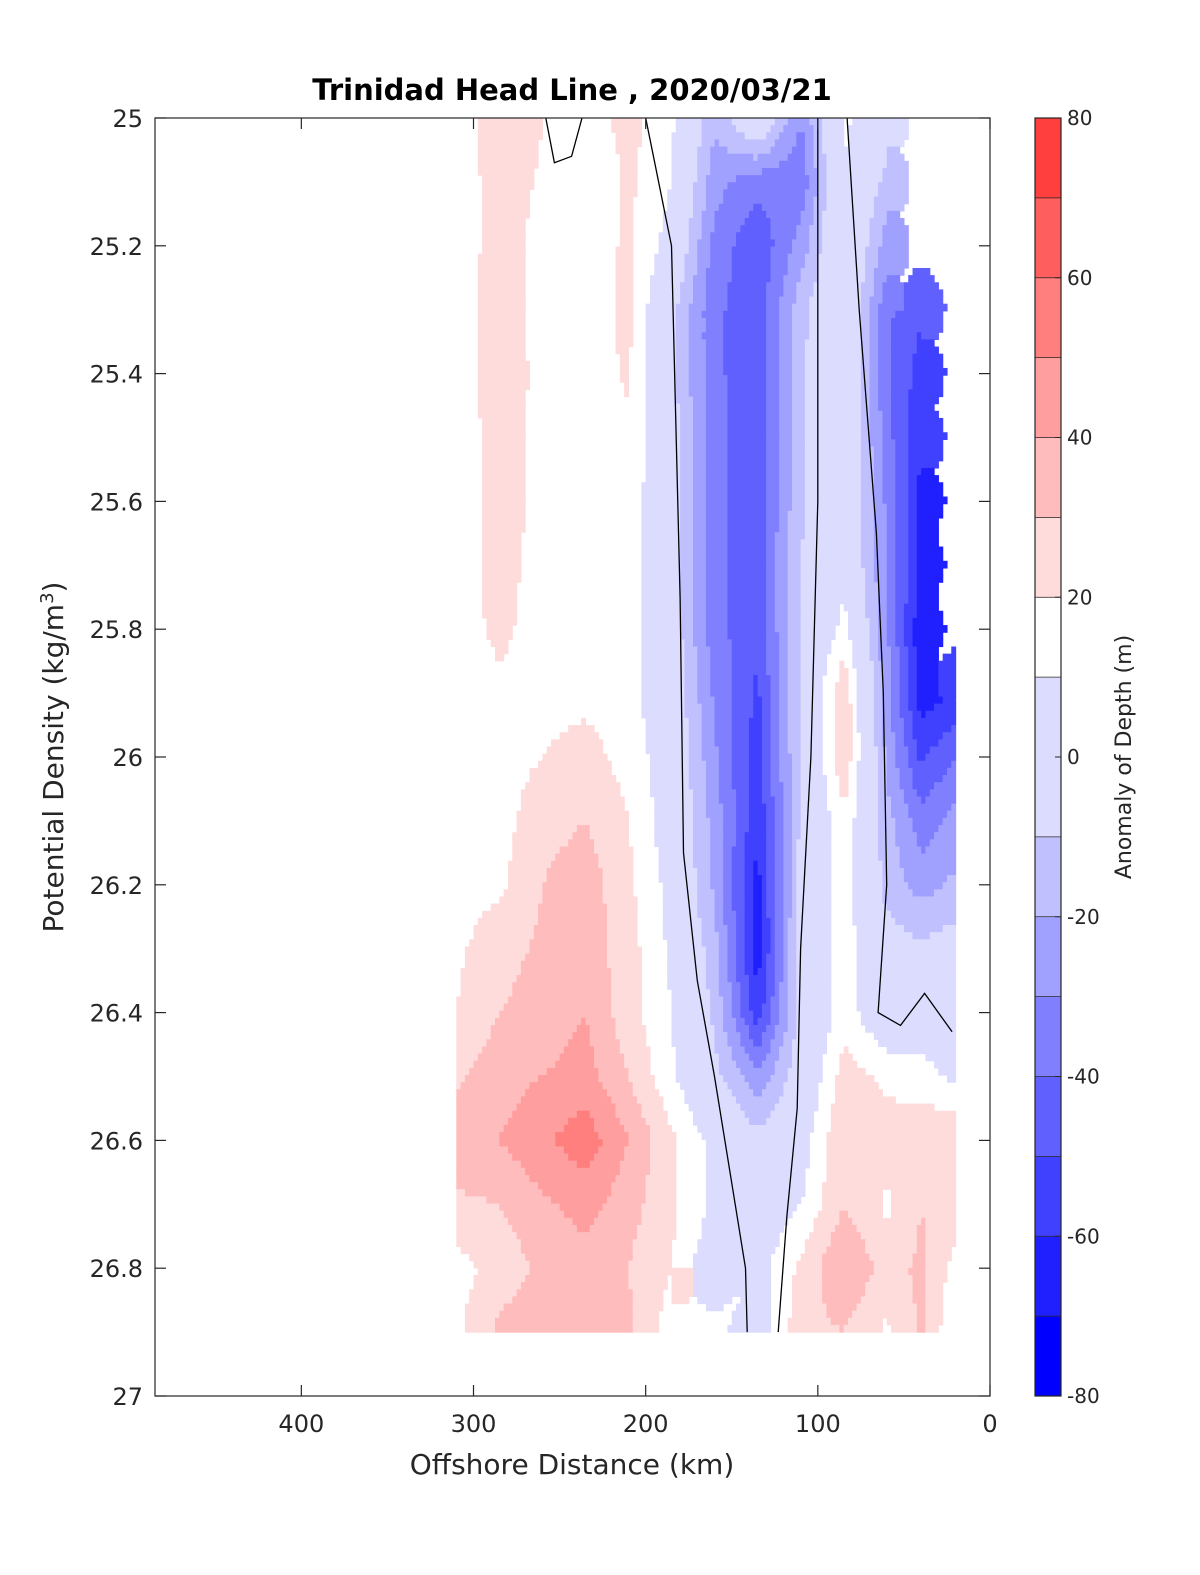 This screenshot has height=1575, width=1200. I want to click on colorbar-tick-label: -20, so click(1083, 917).